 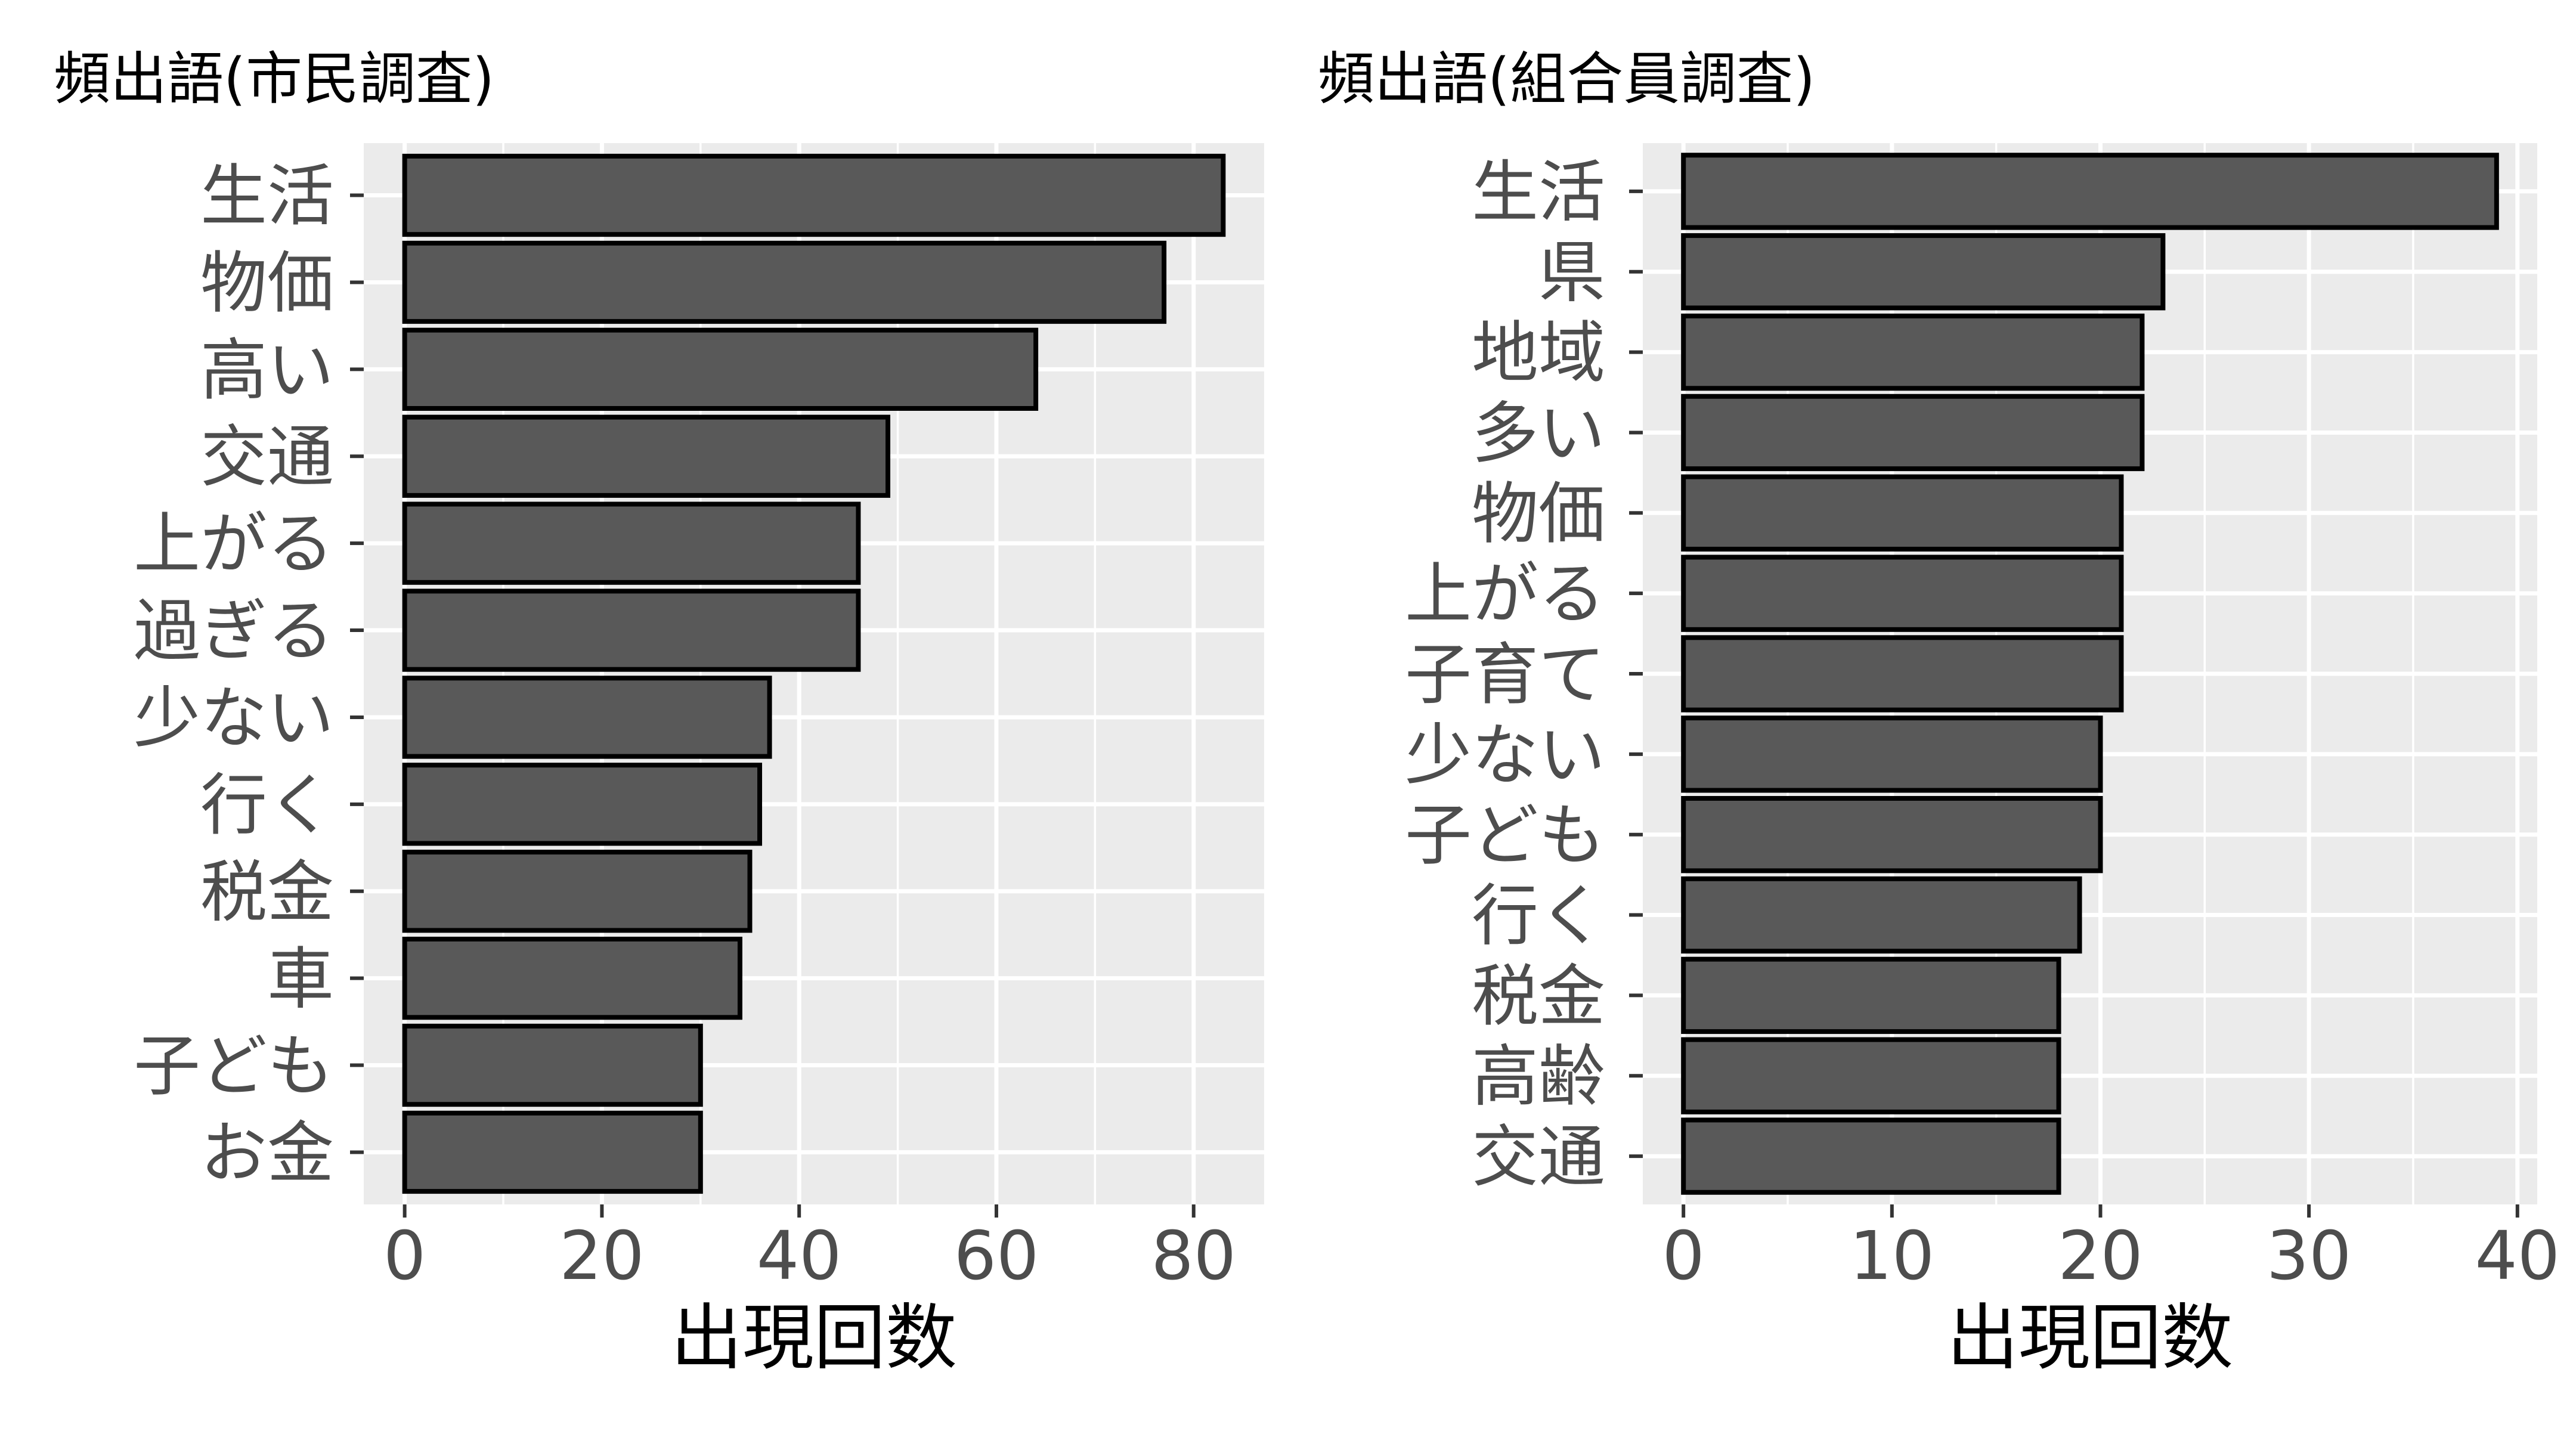 I want to click on x-tick-label: 10, so click(x=1892, y=1256).